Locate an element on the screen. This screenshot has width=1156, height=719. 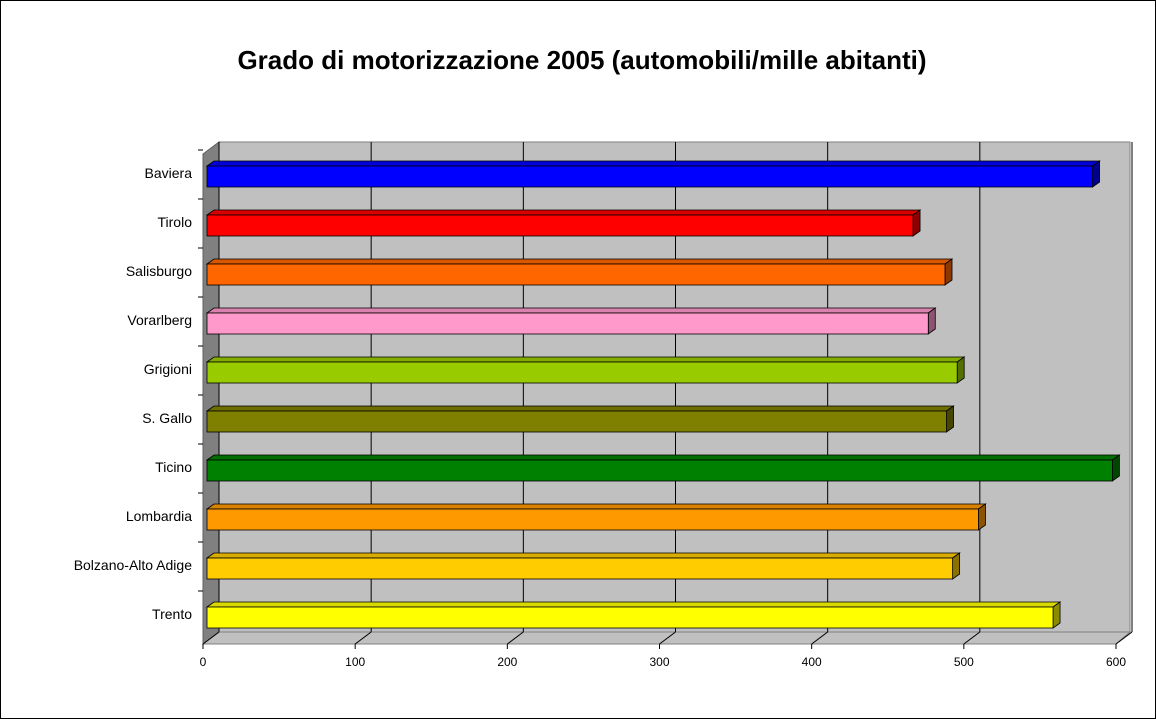
y-tick-label: Tirolo is located at coordinates (175, 222).